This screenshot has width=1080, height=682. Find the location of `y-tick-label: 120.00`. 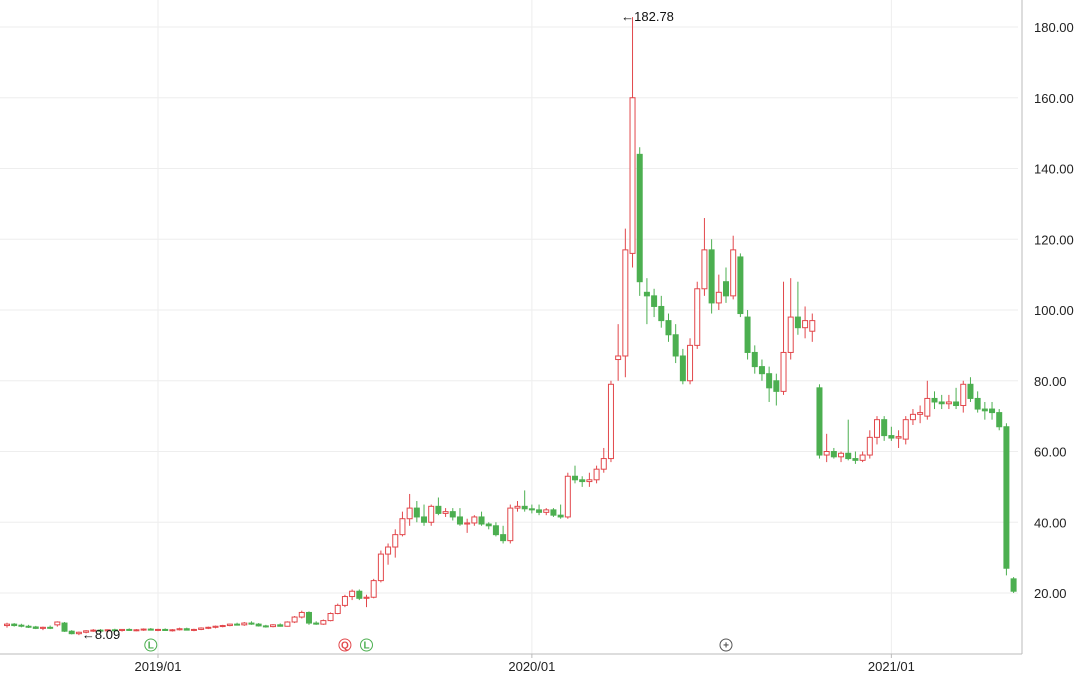

y-tick-label: 120.00 is located at coordinates (1054, 239).